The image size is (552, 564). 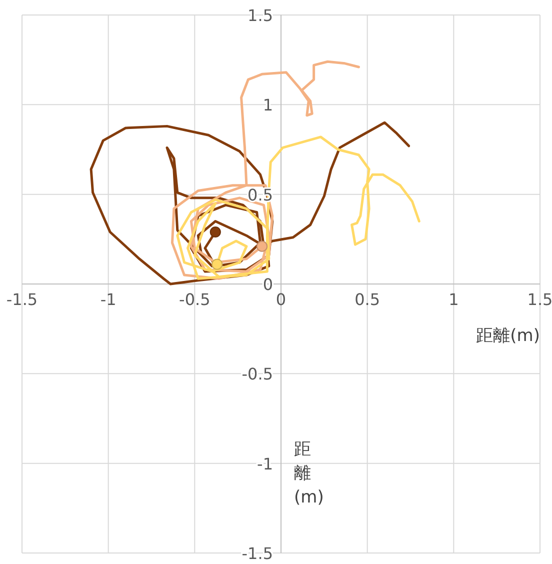 I want to click on y-tick-label: 1.5, so click(x=260, y=15).